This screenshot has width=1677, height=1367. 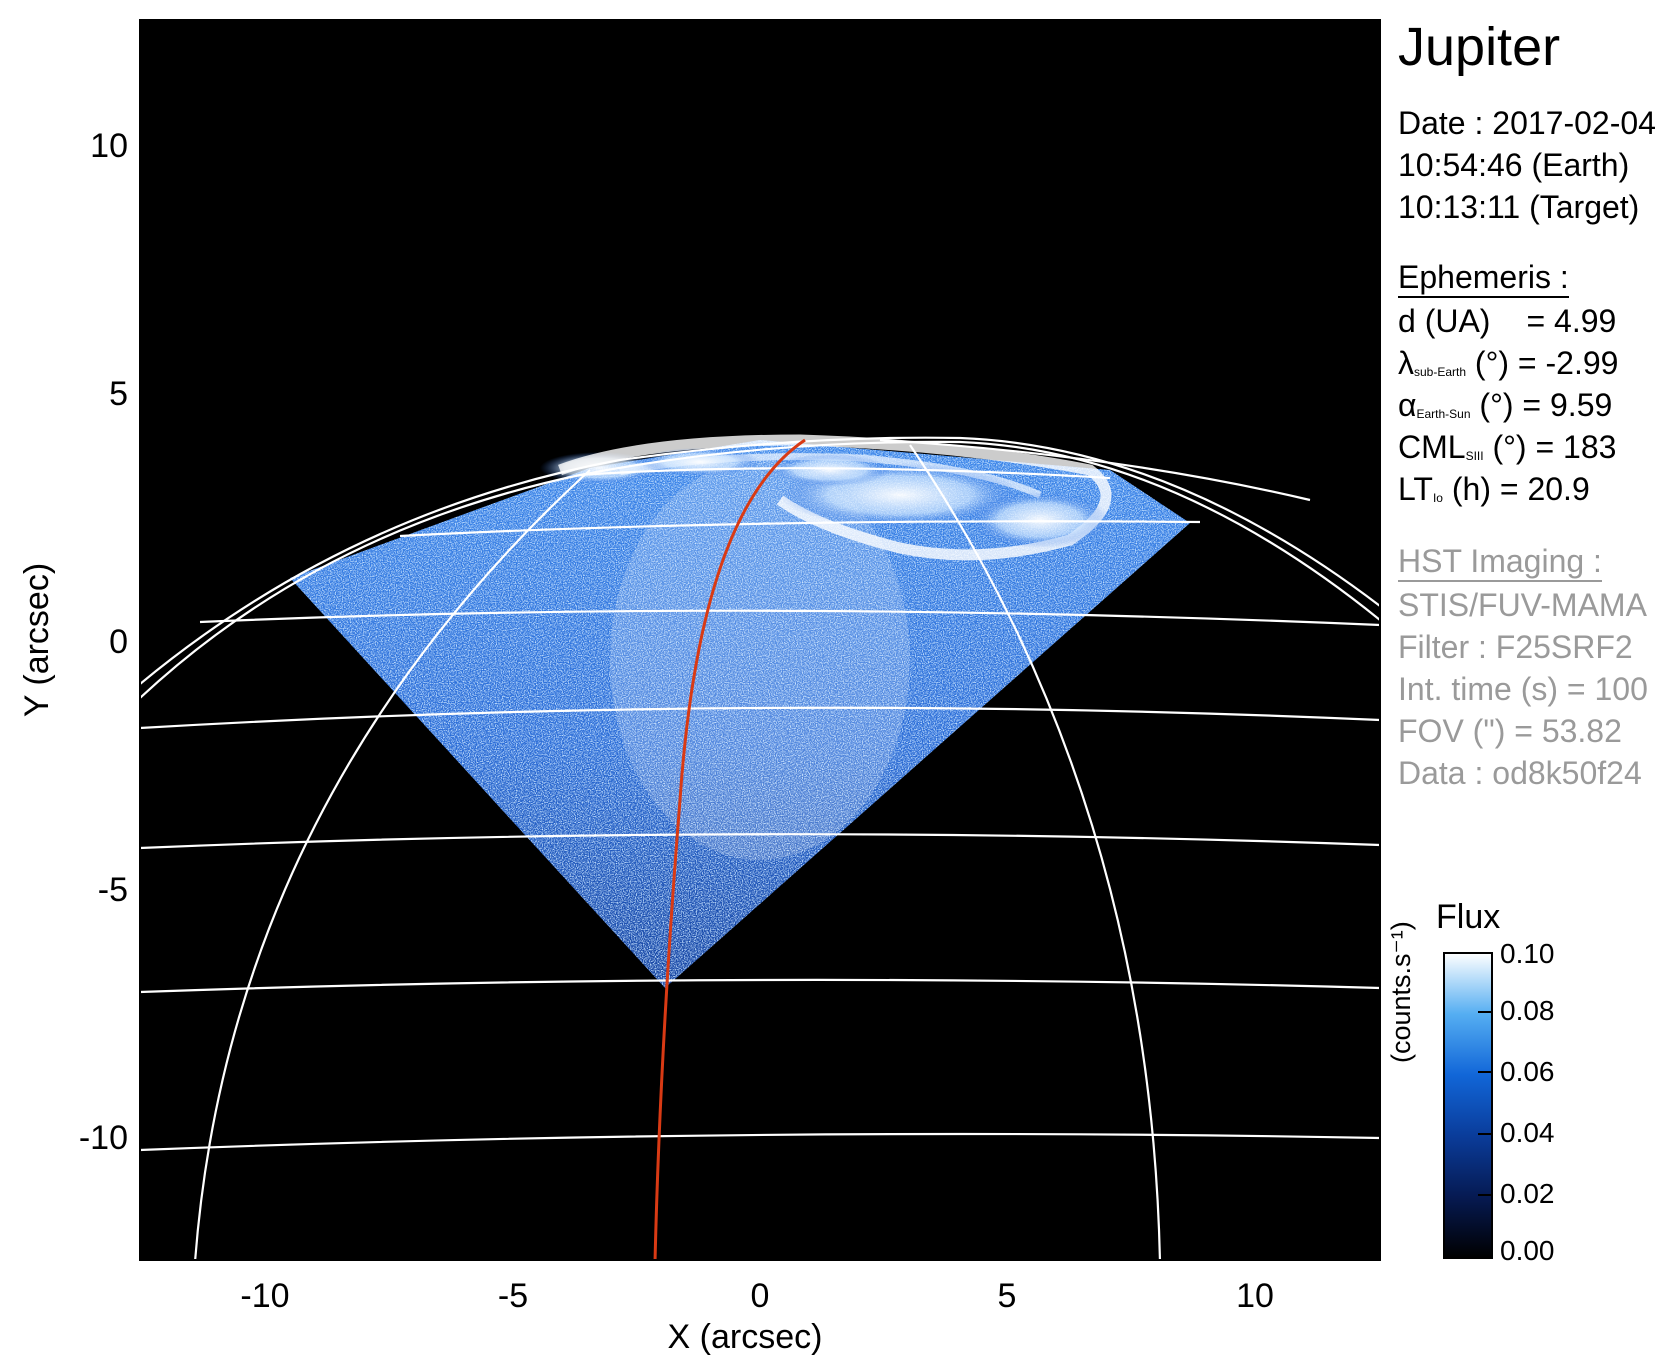 What do you see at coordinates (1406, 363) in the screenshot?
I see `lambda-symbol: λ` at bounding box center [1406, 363].